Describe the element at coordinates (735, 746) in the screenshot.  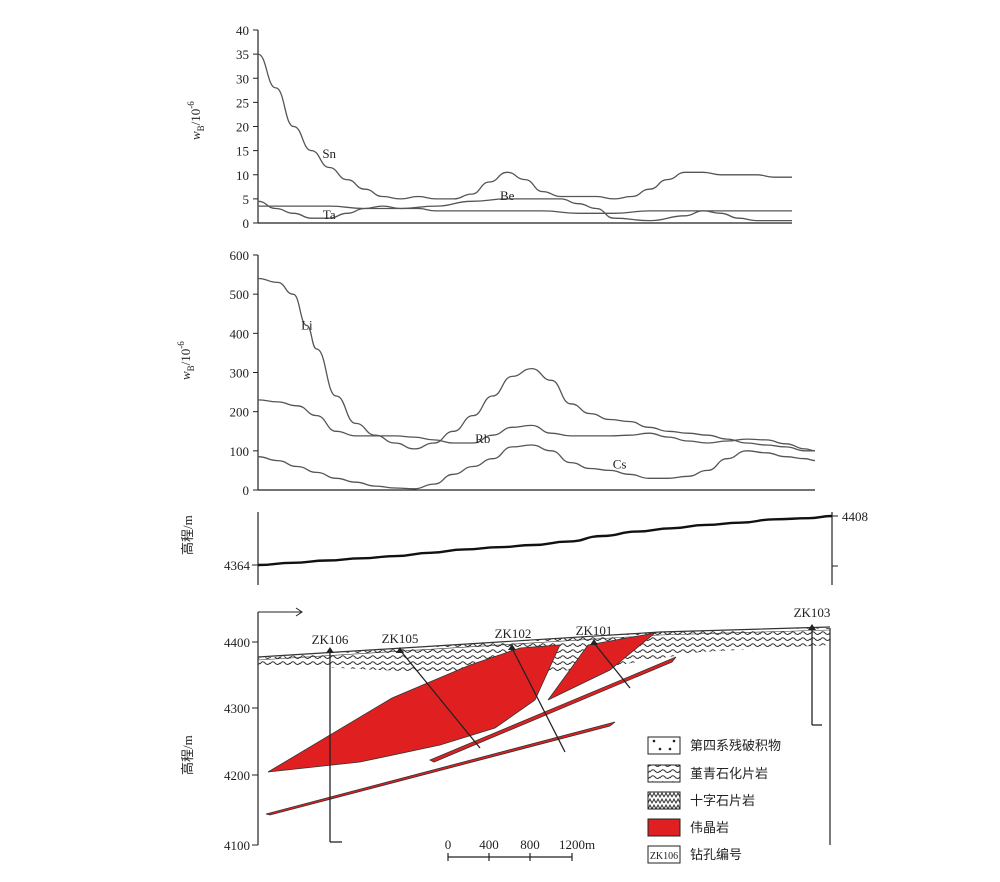
I see `legend-label: 第四系残破积物` at that location.